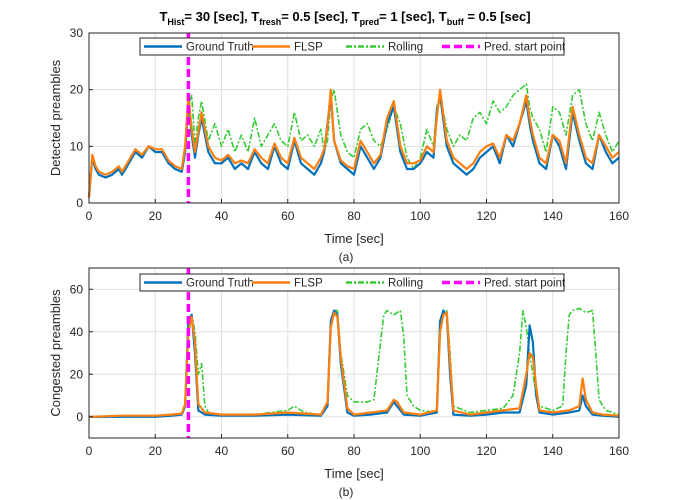 This screenshot has height=500, width=683. What do you see at coordinates (456, 22) in the screenshot?
I see `title-part: buff` at bounding box center [456, 22].